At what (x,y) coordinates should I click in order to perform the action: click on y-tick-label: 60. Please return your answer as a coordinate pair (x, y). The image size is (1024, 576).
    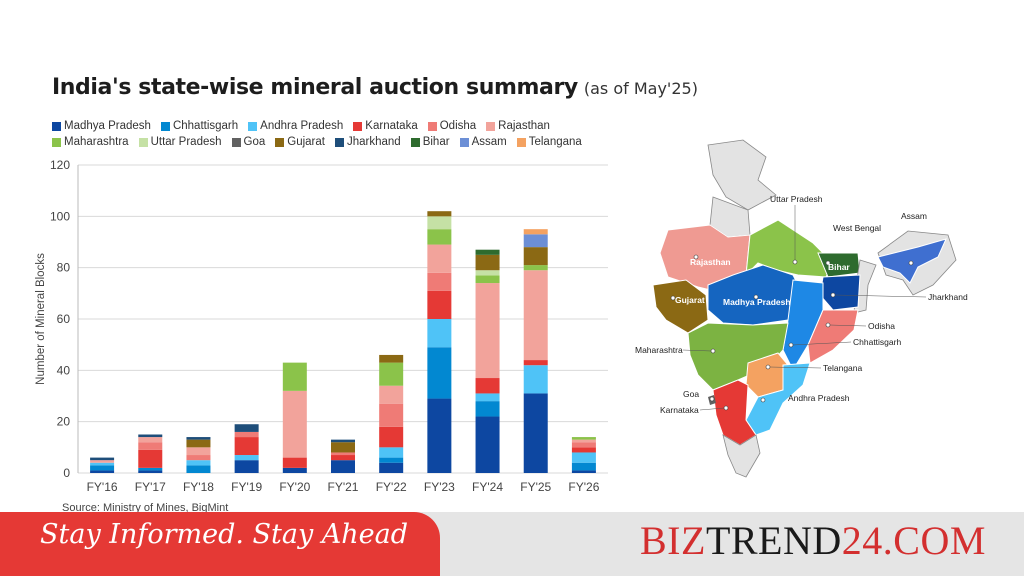
    Looking at the image, I should click on (64, 319).